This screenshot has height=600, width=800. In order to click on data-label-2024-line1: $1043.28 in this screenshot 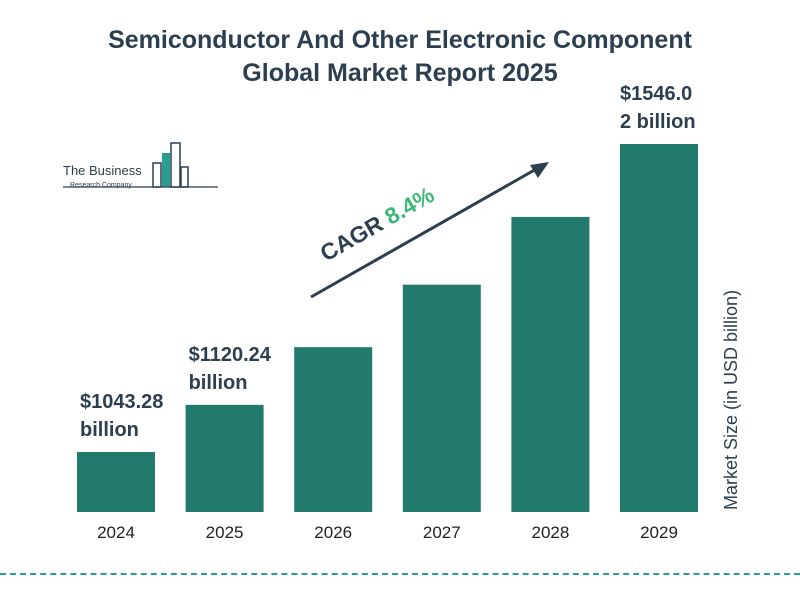, I will do `click(121, 402)`.